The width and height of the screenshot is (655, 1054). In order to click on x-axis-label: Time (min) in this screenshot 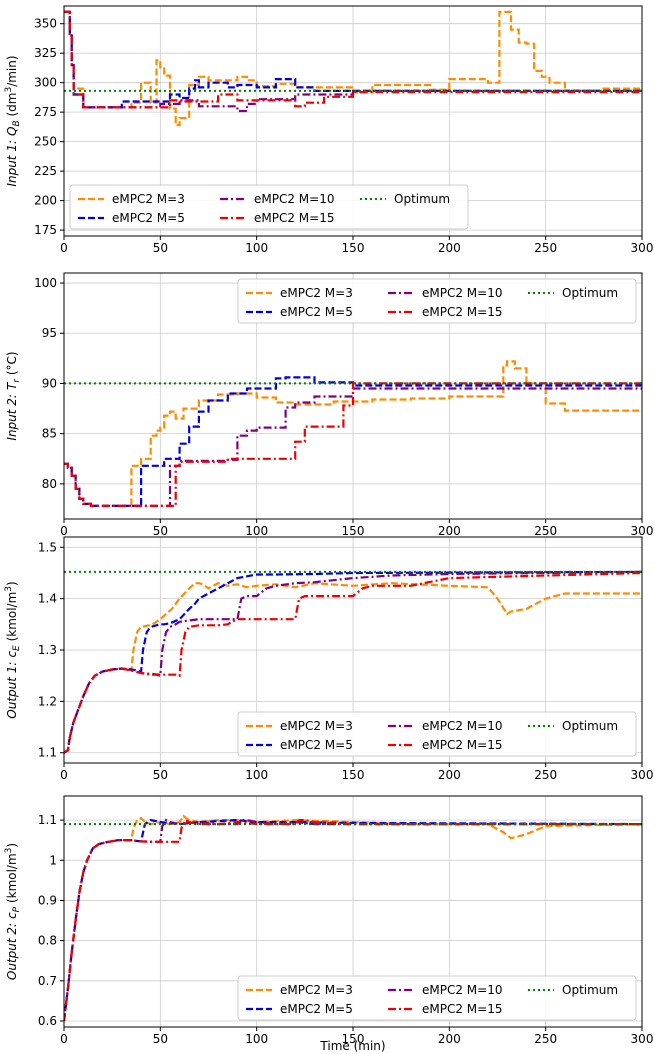, I will do `click(352, 1046)`.